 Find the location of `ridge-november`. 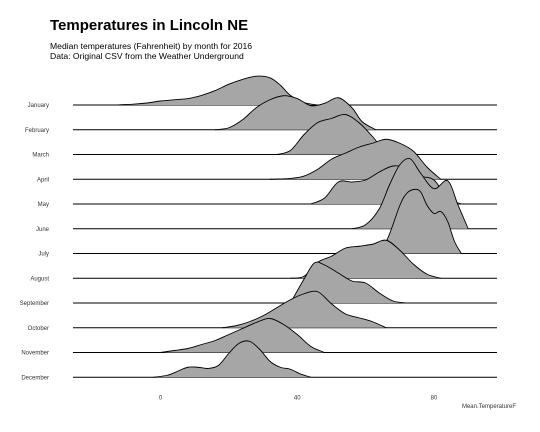

ridge-november is located at coordinates (285, 335).